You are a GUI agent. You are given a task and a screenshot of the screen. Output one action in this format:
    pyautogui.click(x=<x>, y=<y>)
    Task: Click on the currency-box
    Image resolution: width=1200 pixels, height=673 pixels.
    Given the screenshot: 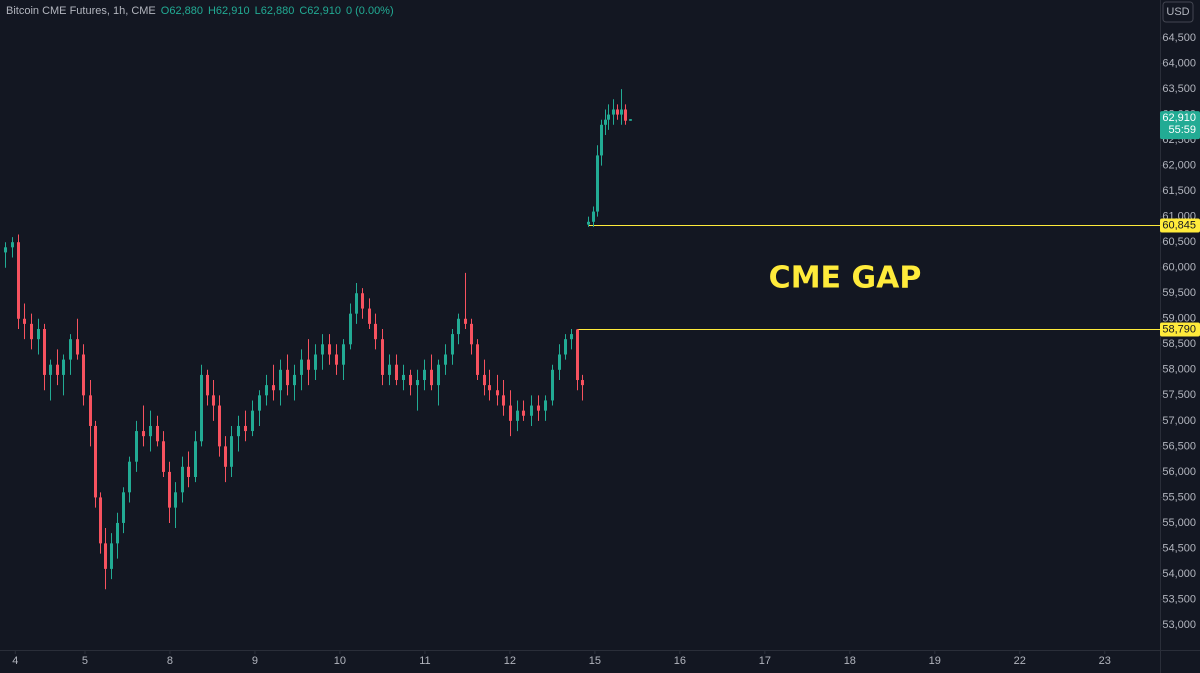 What is the action you would take?
    pyautogui.click(x=1178, y=12)
    